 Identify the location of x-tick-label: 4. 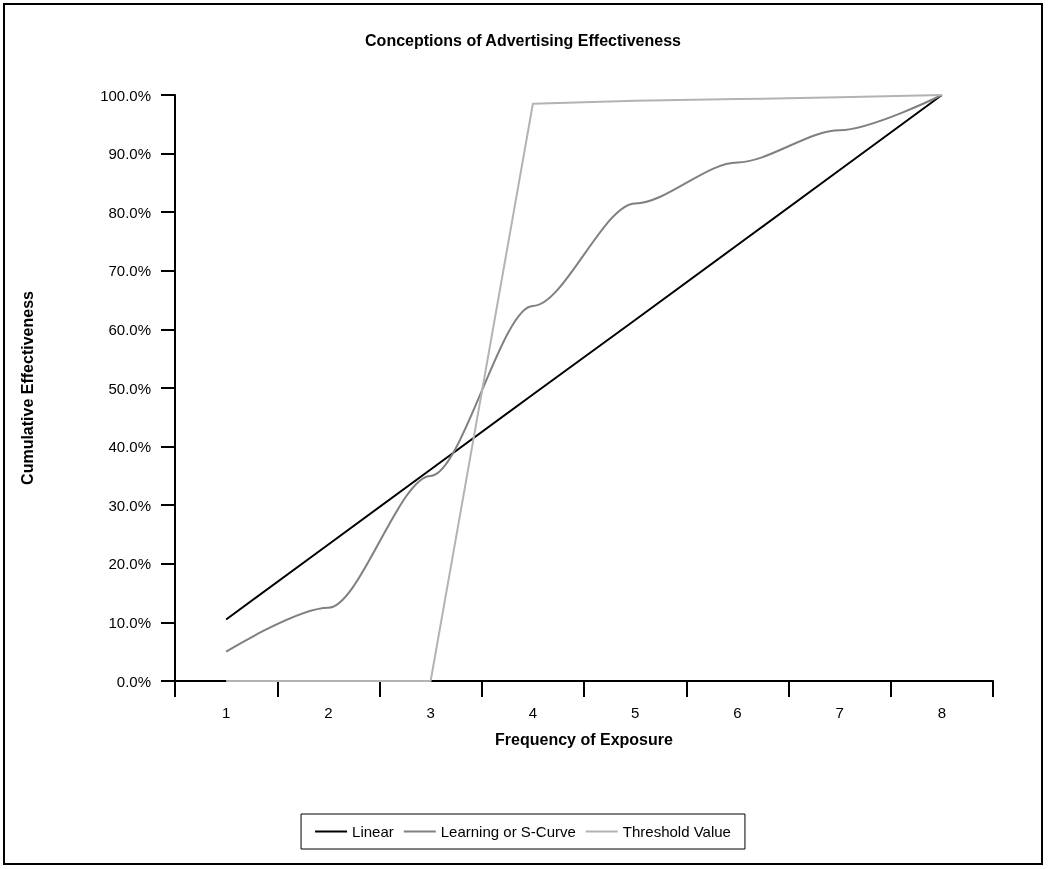
(533, 712).